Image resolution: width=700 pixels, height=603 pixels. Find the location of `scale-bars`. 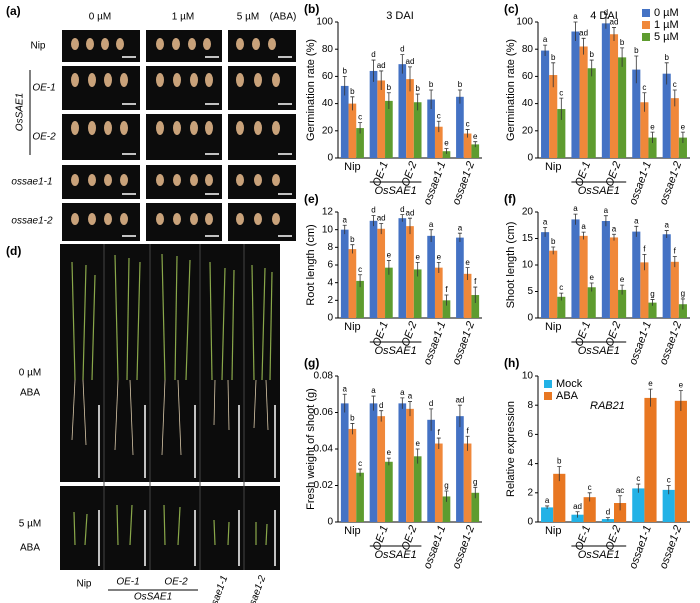

scale-bars is located at coordinates (187, 485).